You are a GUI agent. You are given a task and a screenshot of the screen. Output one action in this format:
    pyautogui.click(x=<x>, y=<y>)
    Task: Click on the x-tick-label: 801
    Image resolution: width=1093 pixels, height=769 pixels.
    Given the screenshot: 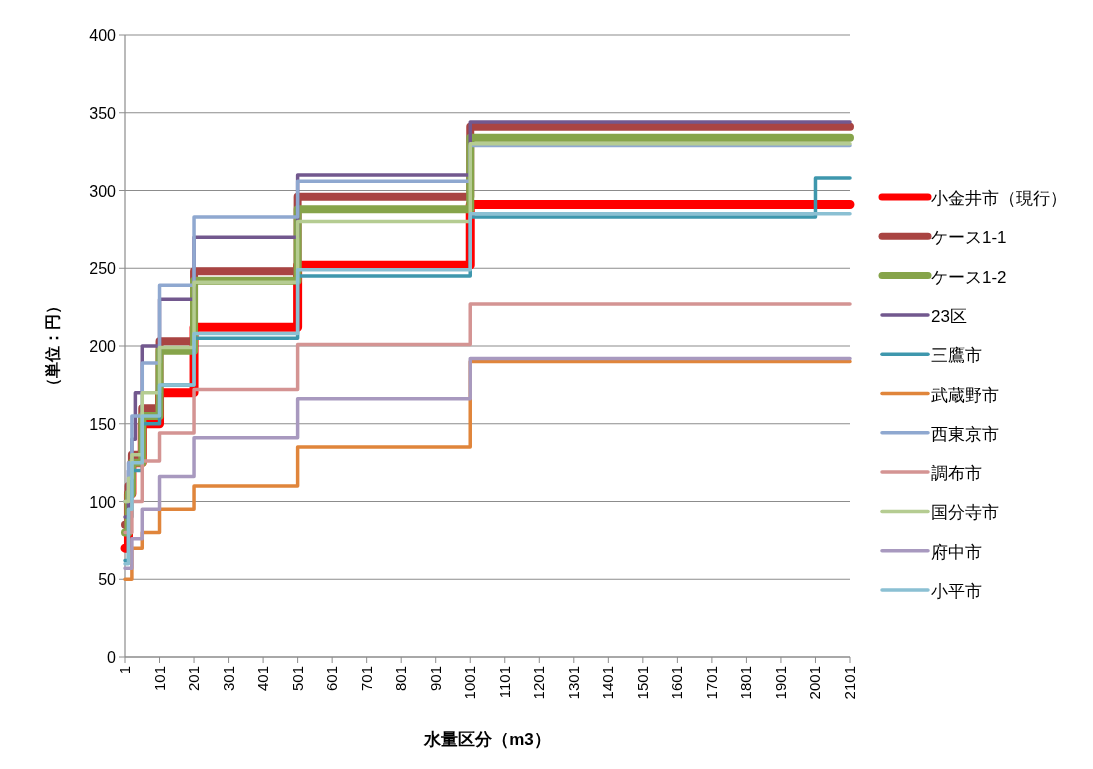 What is the action you would take?
    pyautogui.click(x=401, y=679)
    